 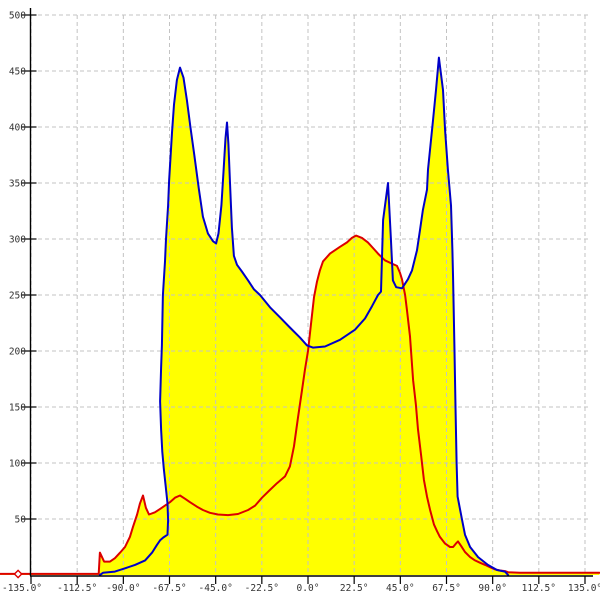 What do you see at coordinates (17, 16) in the screenshot?
I see `y-tick-label: 500` at bounding box center [17, 16].